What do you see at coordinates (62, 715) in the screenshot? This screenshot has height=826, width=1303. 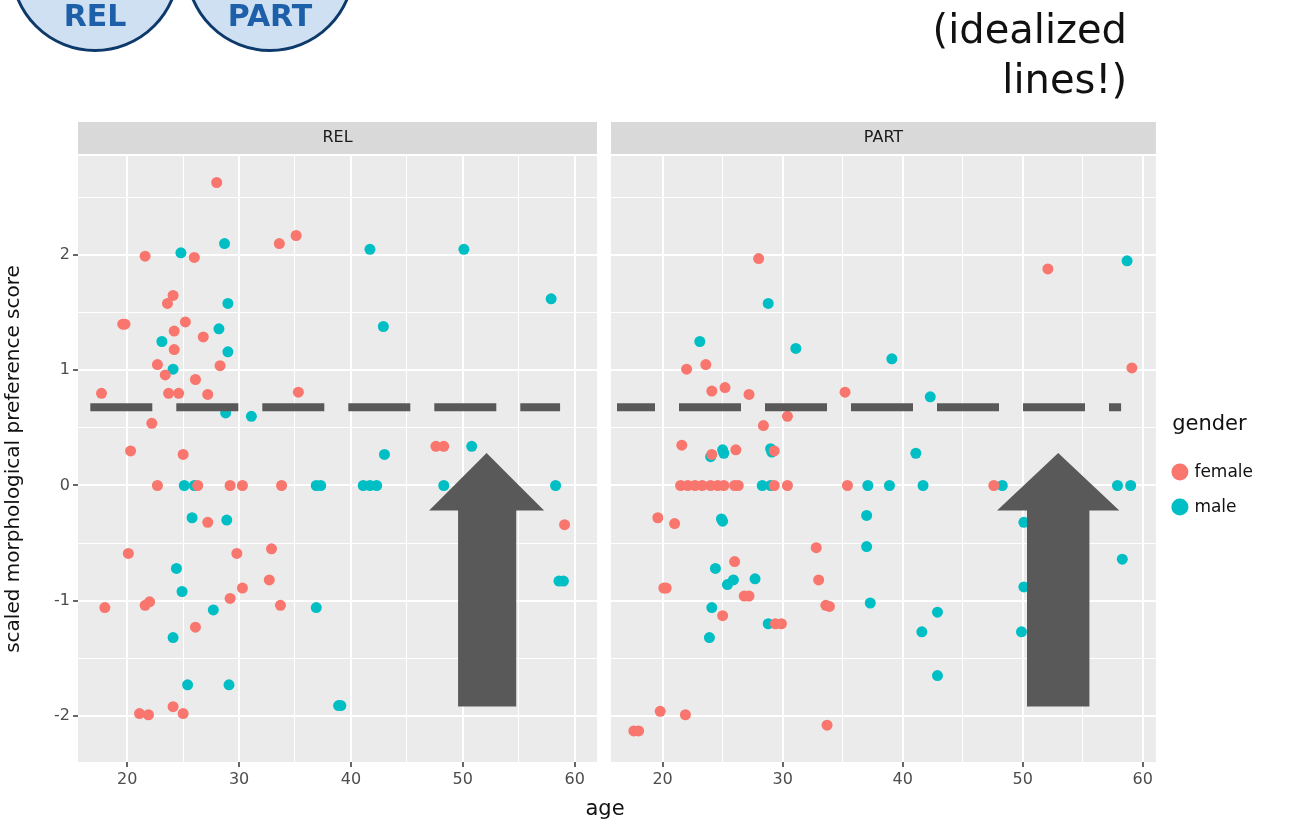 I see `y-tick-label: -2` at bounding box center [62, 715].